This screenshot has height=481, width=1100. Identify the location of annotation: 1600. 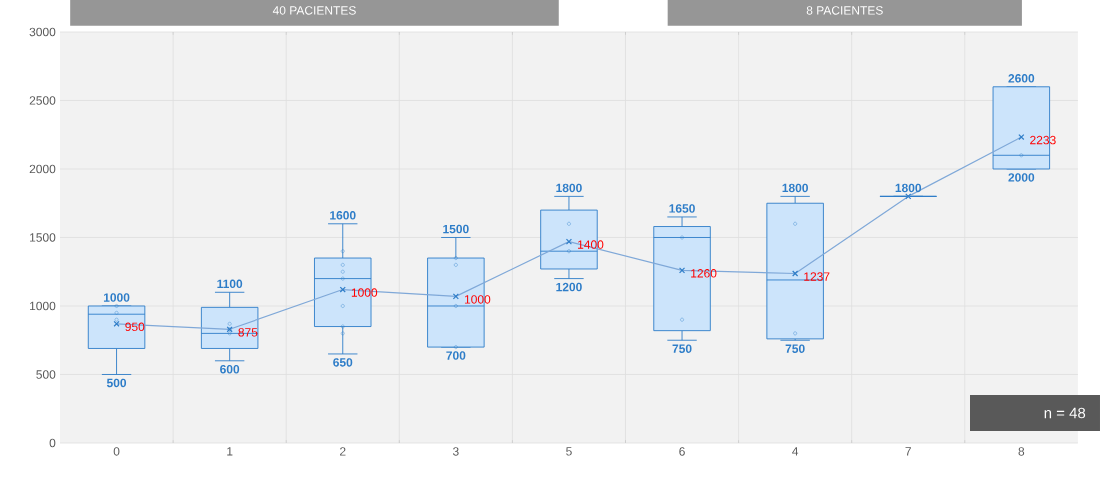
(343, 215).